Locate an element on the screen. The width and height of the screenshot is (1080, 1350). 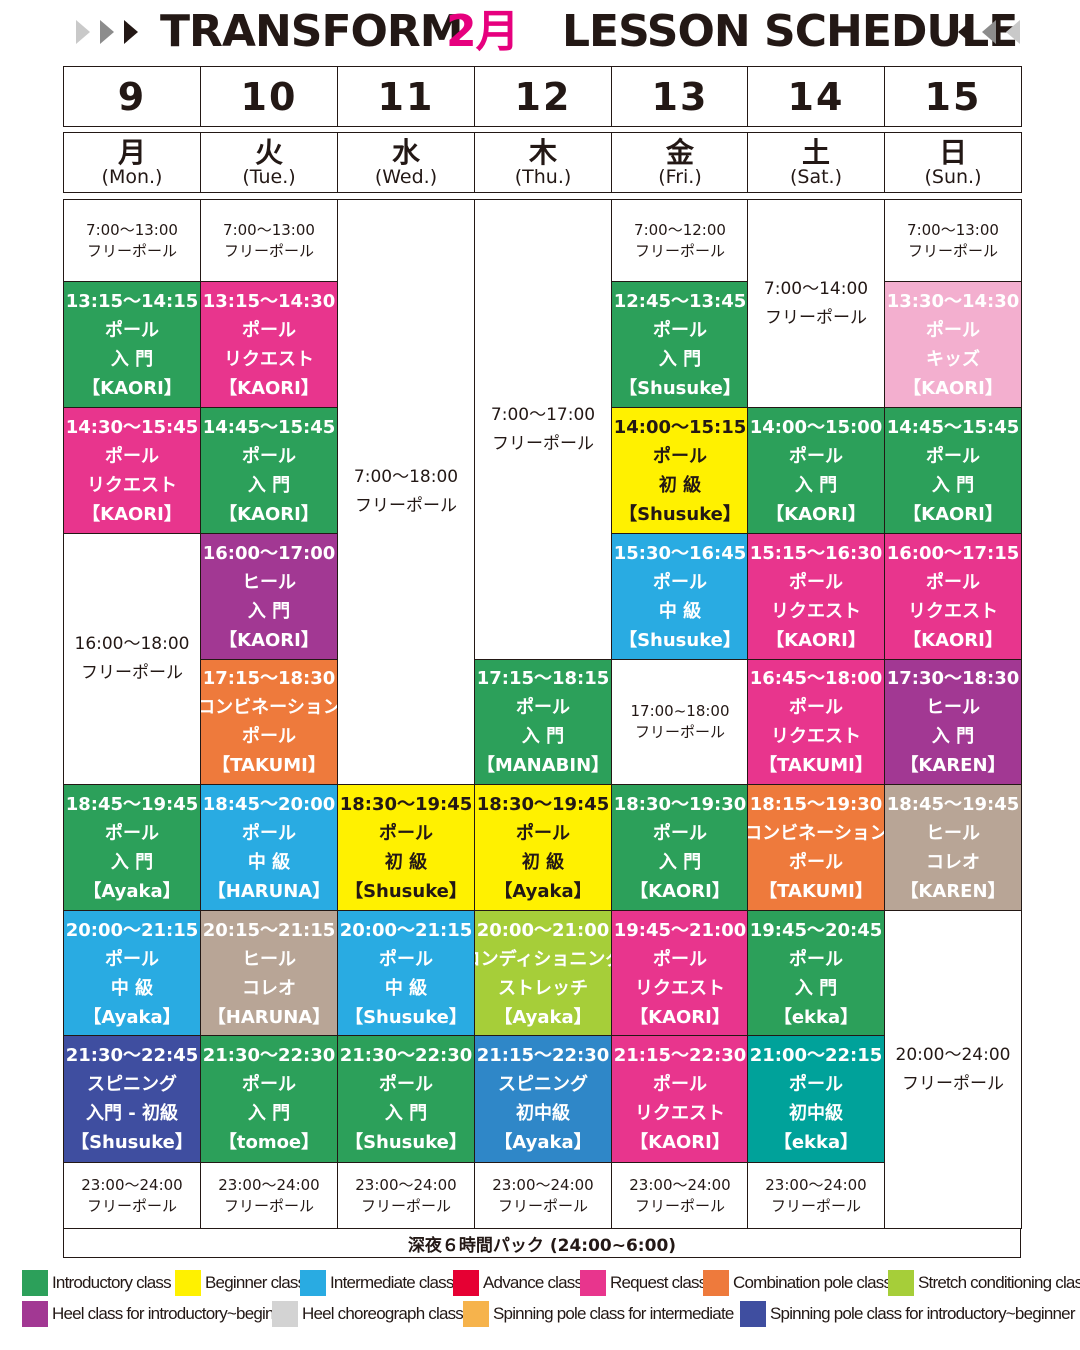
lesson-slot: 13:30〜14:30 ポール キッズ 【KAORI】 is located at coordinates (953, 344).